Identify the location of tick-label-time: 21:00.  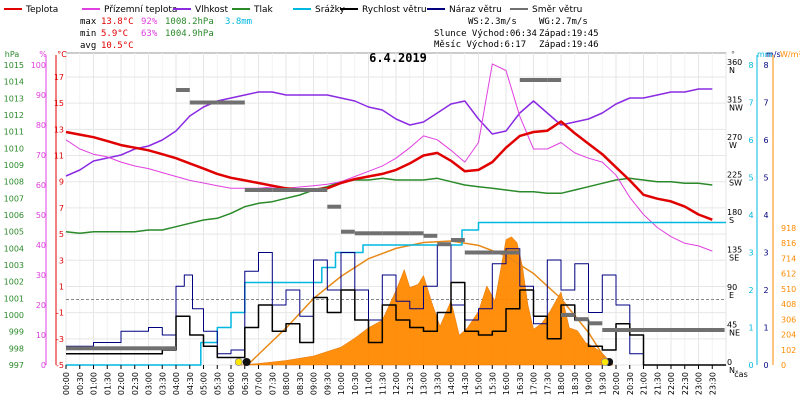
(644, 383).